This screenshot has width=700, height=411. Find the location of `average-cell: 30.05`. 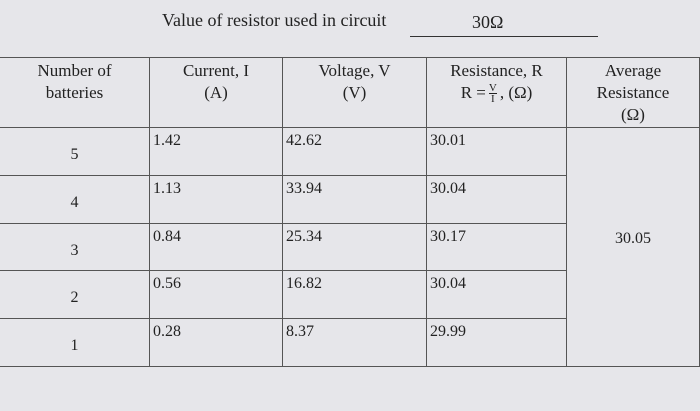

average-cell: 30.05 is located at coordinates (633, 247).